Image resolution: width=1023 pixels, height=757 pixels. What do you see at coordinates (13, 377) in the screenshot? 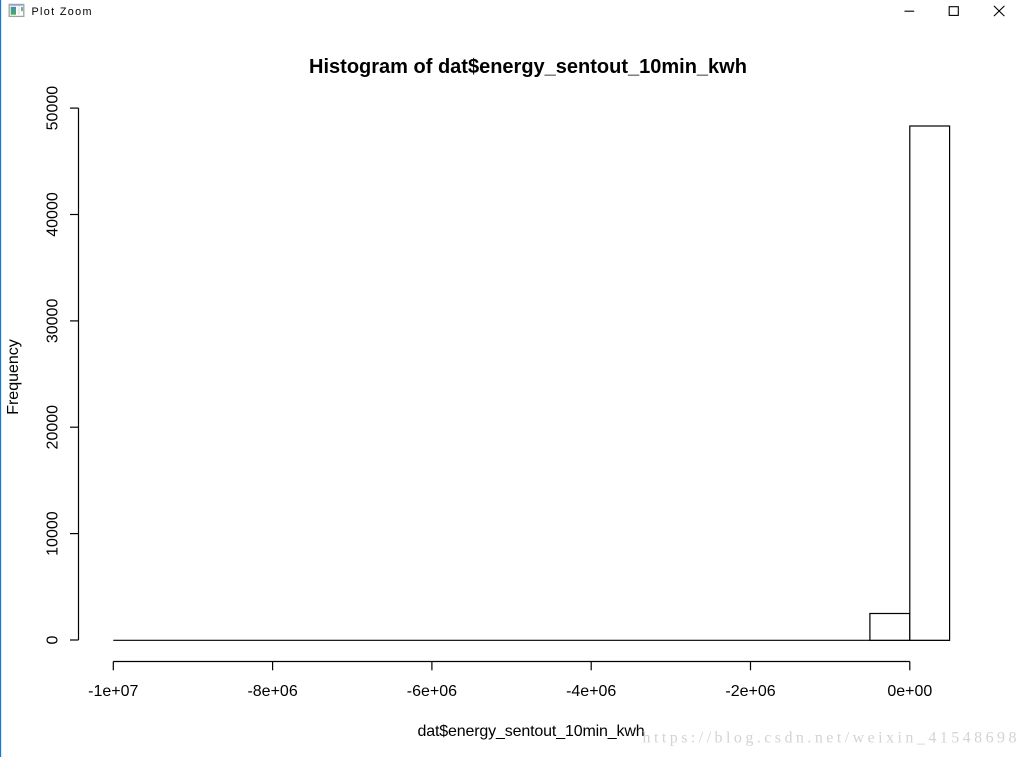
I see `svg-text: Frequency` at bounding box center [13, 377].